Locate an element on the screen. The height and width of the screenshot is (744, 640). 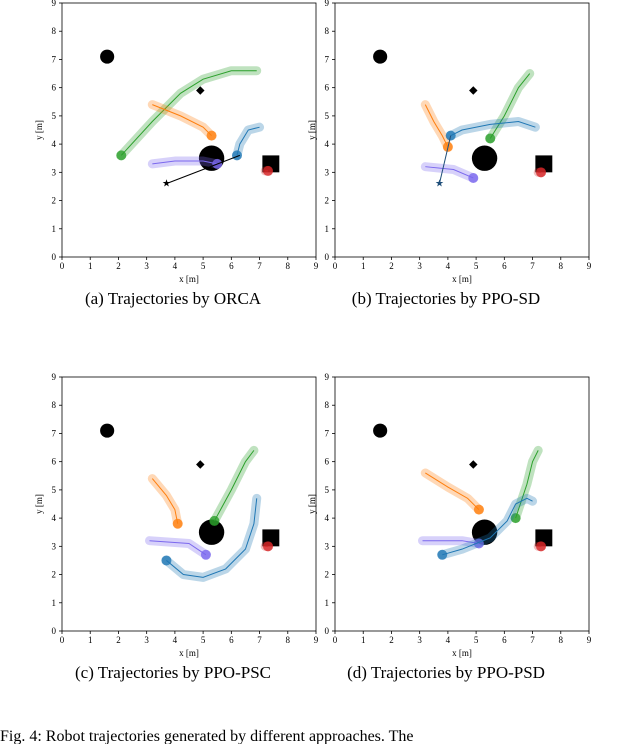
subfigure-caption: (d) Trajectories by PPO-PSD is located at coordinates (446, 672).